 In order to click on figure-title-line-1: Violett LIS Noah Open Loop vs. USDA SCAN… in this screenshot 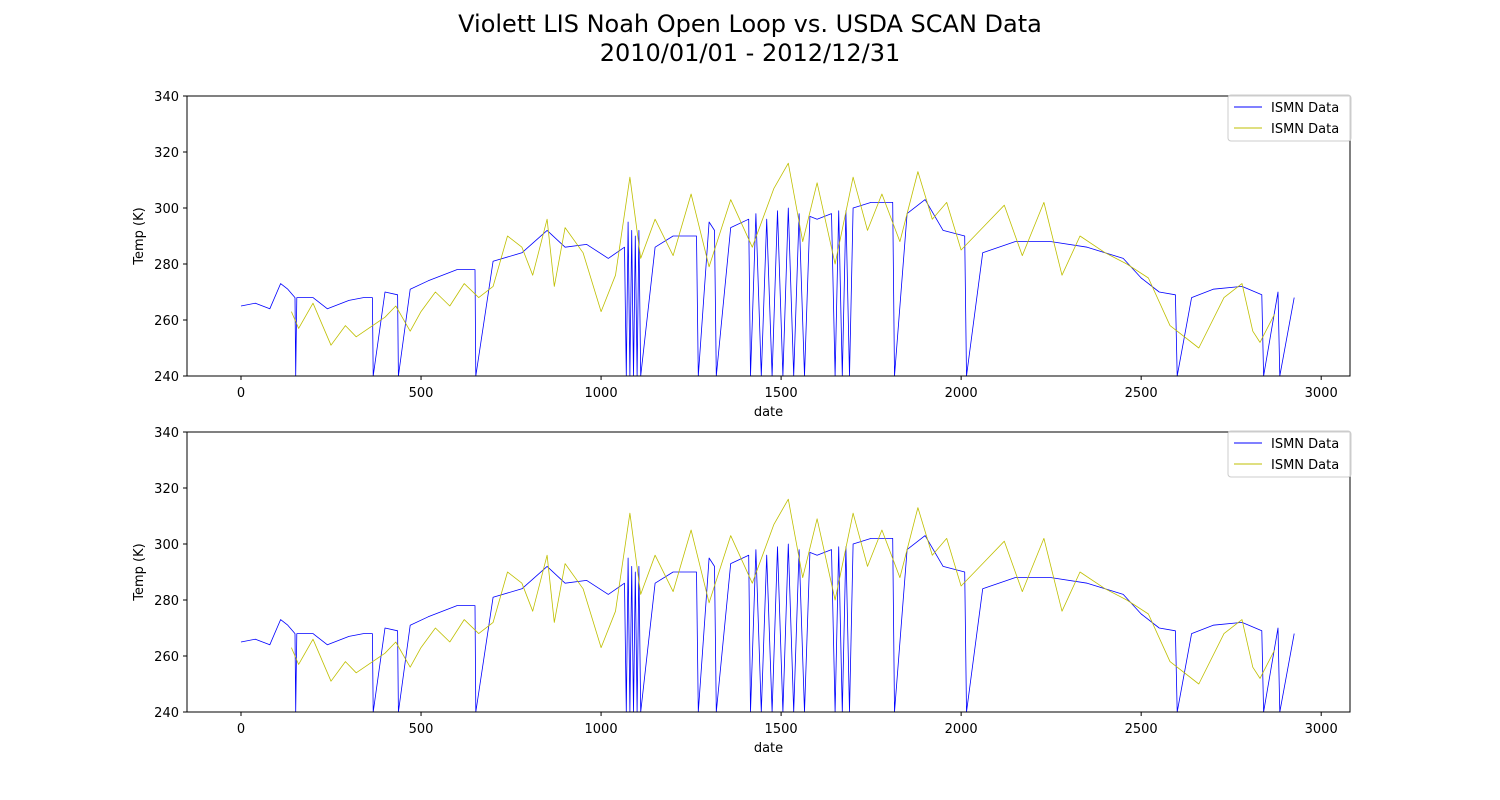, I will do `click(750, 24)`.